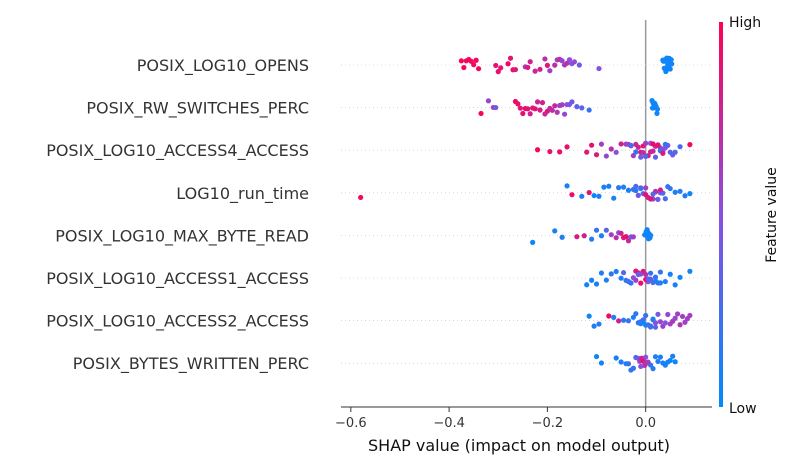  What do you see at coordinates (749, 216) in the screenshot?
I see `colorbar: High Low Feature value` at bounding box center [749, 216].